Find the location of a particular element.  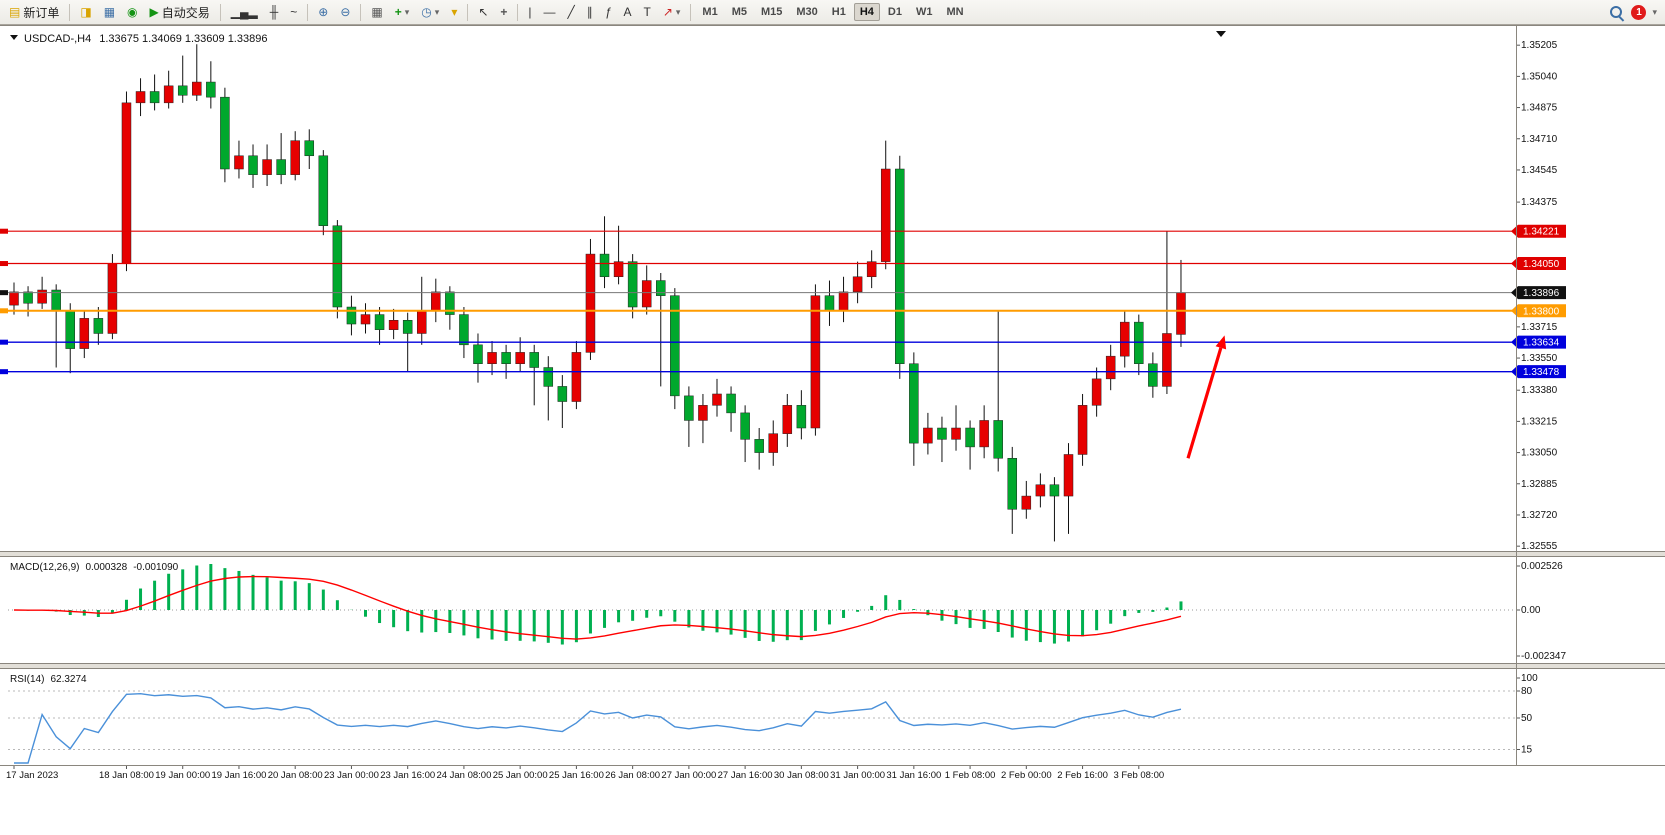

text-tool-button: A is located at coordinates (627, 12).